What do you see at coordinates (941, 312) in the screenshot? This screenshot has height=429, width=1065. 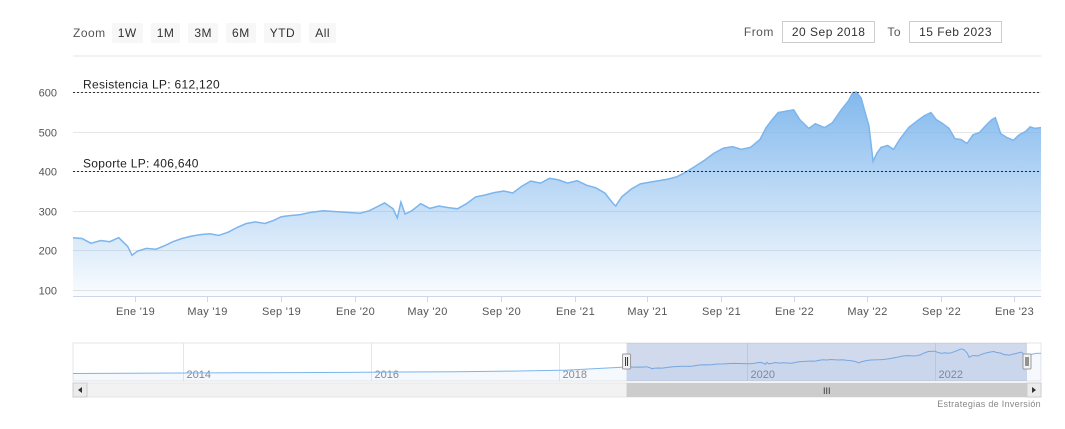 I see `x-tick-label: Sep '22` at bounding box center [941, 312].